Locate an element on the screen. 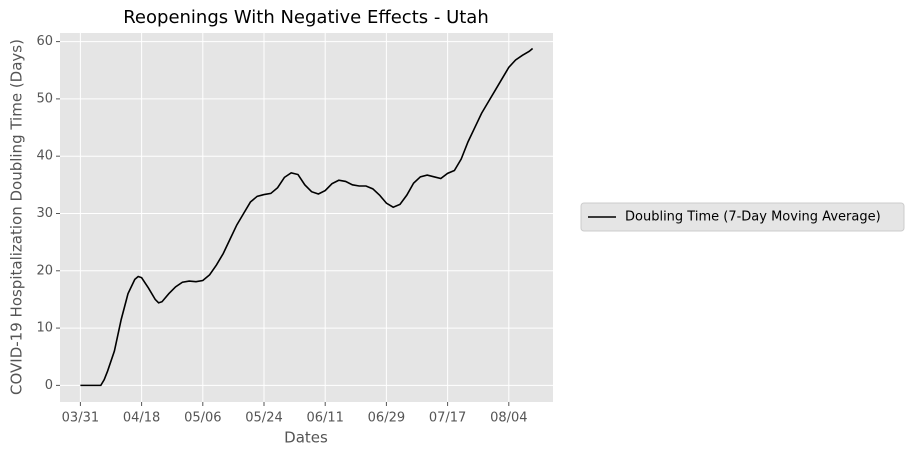 The height and width of the screenshot is (461, 914). x-tick-label: 04/18 is located at coordinates (141, 418).